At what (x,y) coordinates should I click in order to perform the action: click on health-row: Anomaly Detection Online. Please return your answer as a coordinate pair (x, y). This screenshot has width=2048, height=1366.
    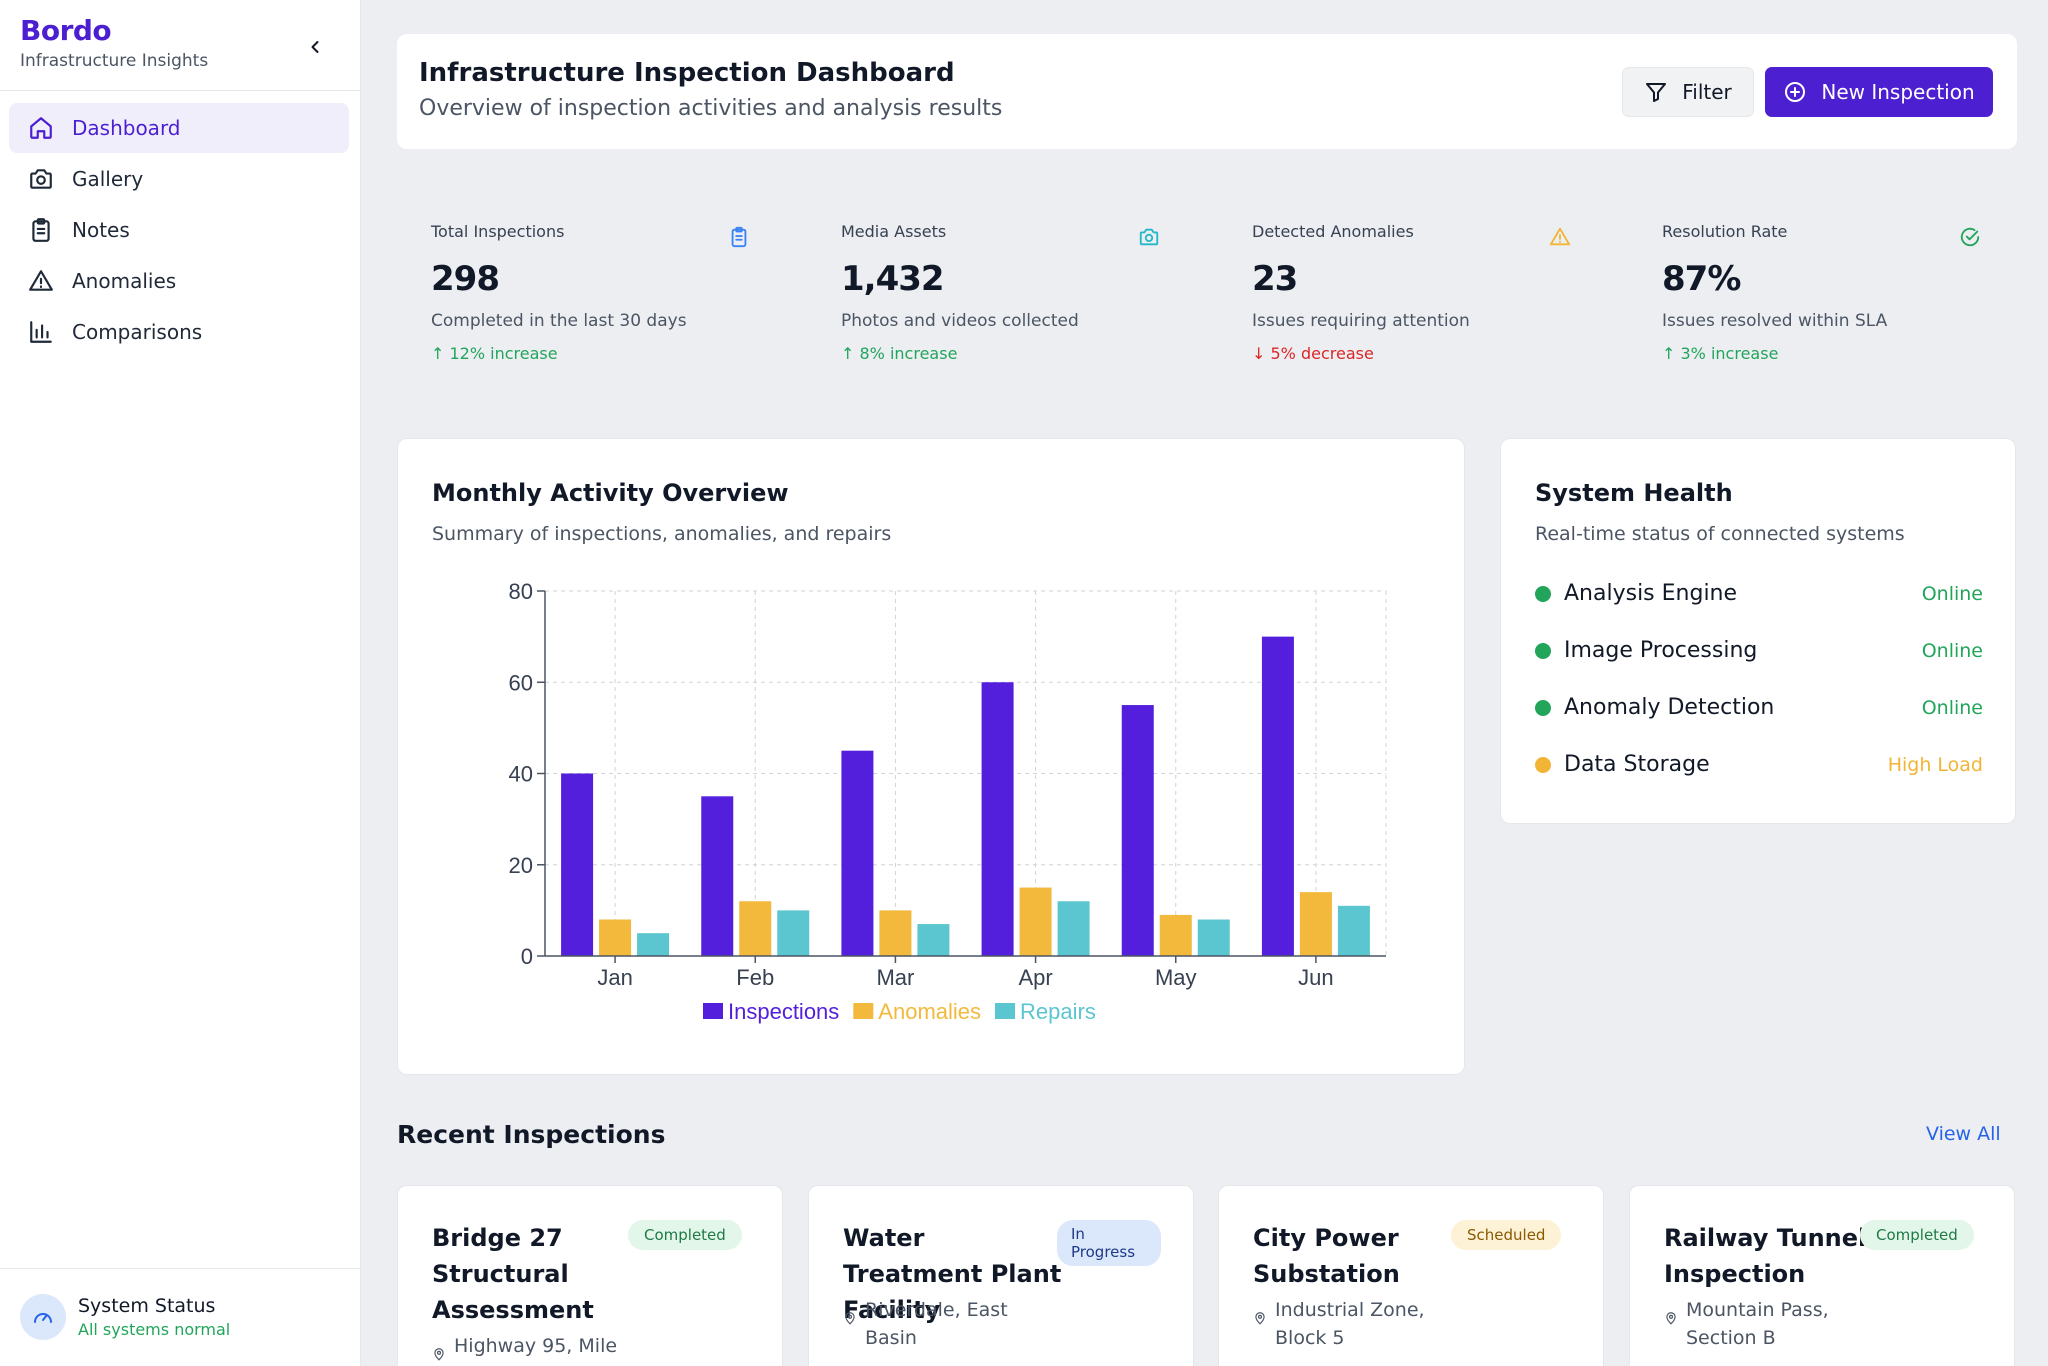
    Looking at the image, I should click on (1759, 707).